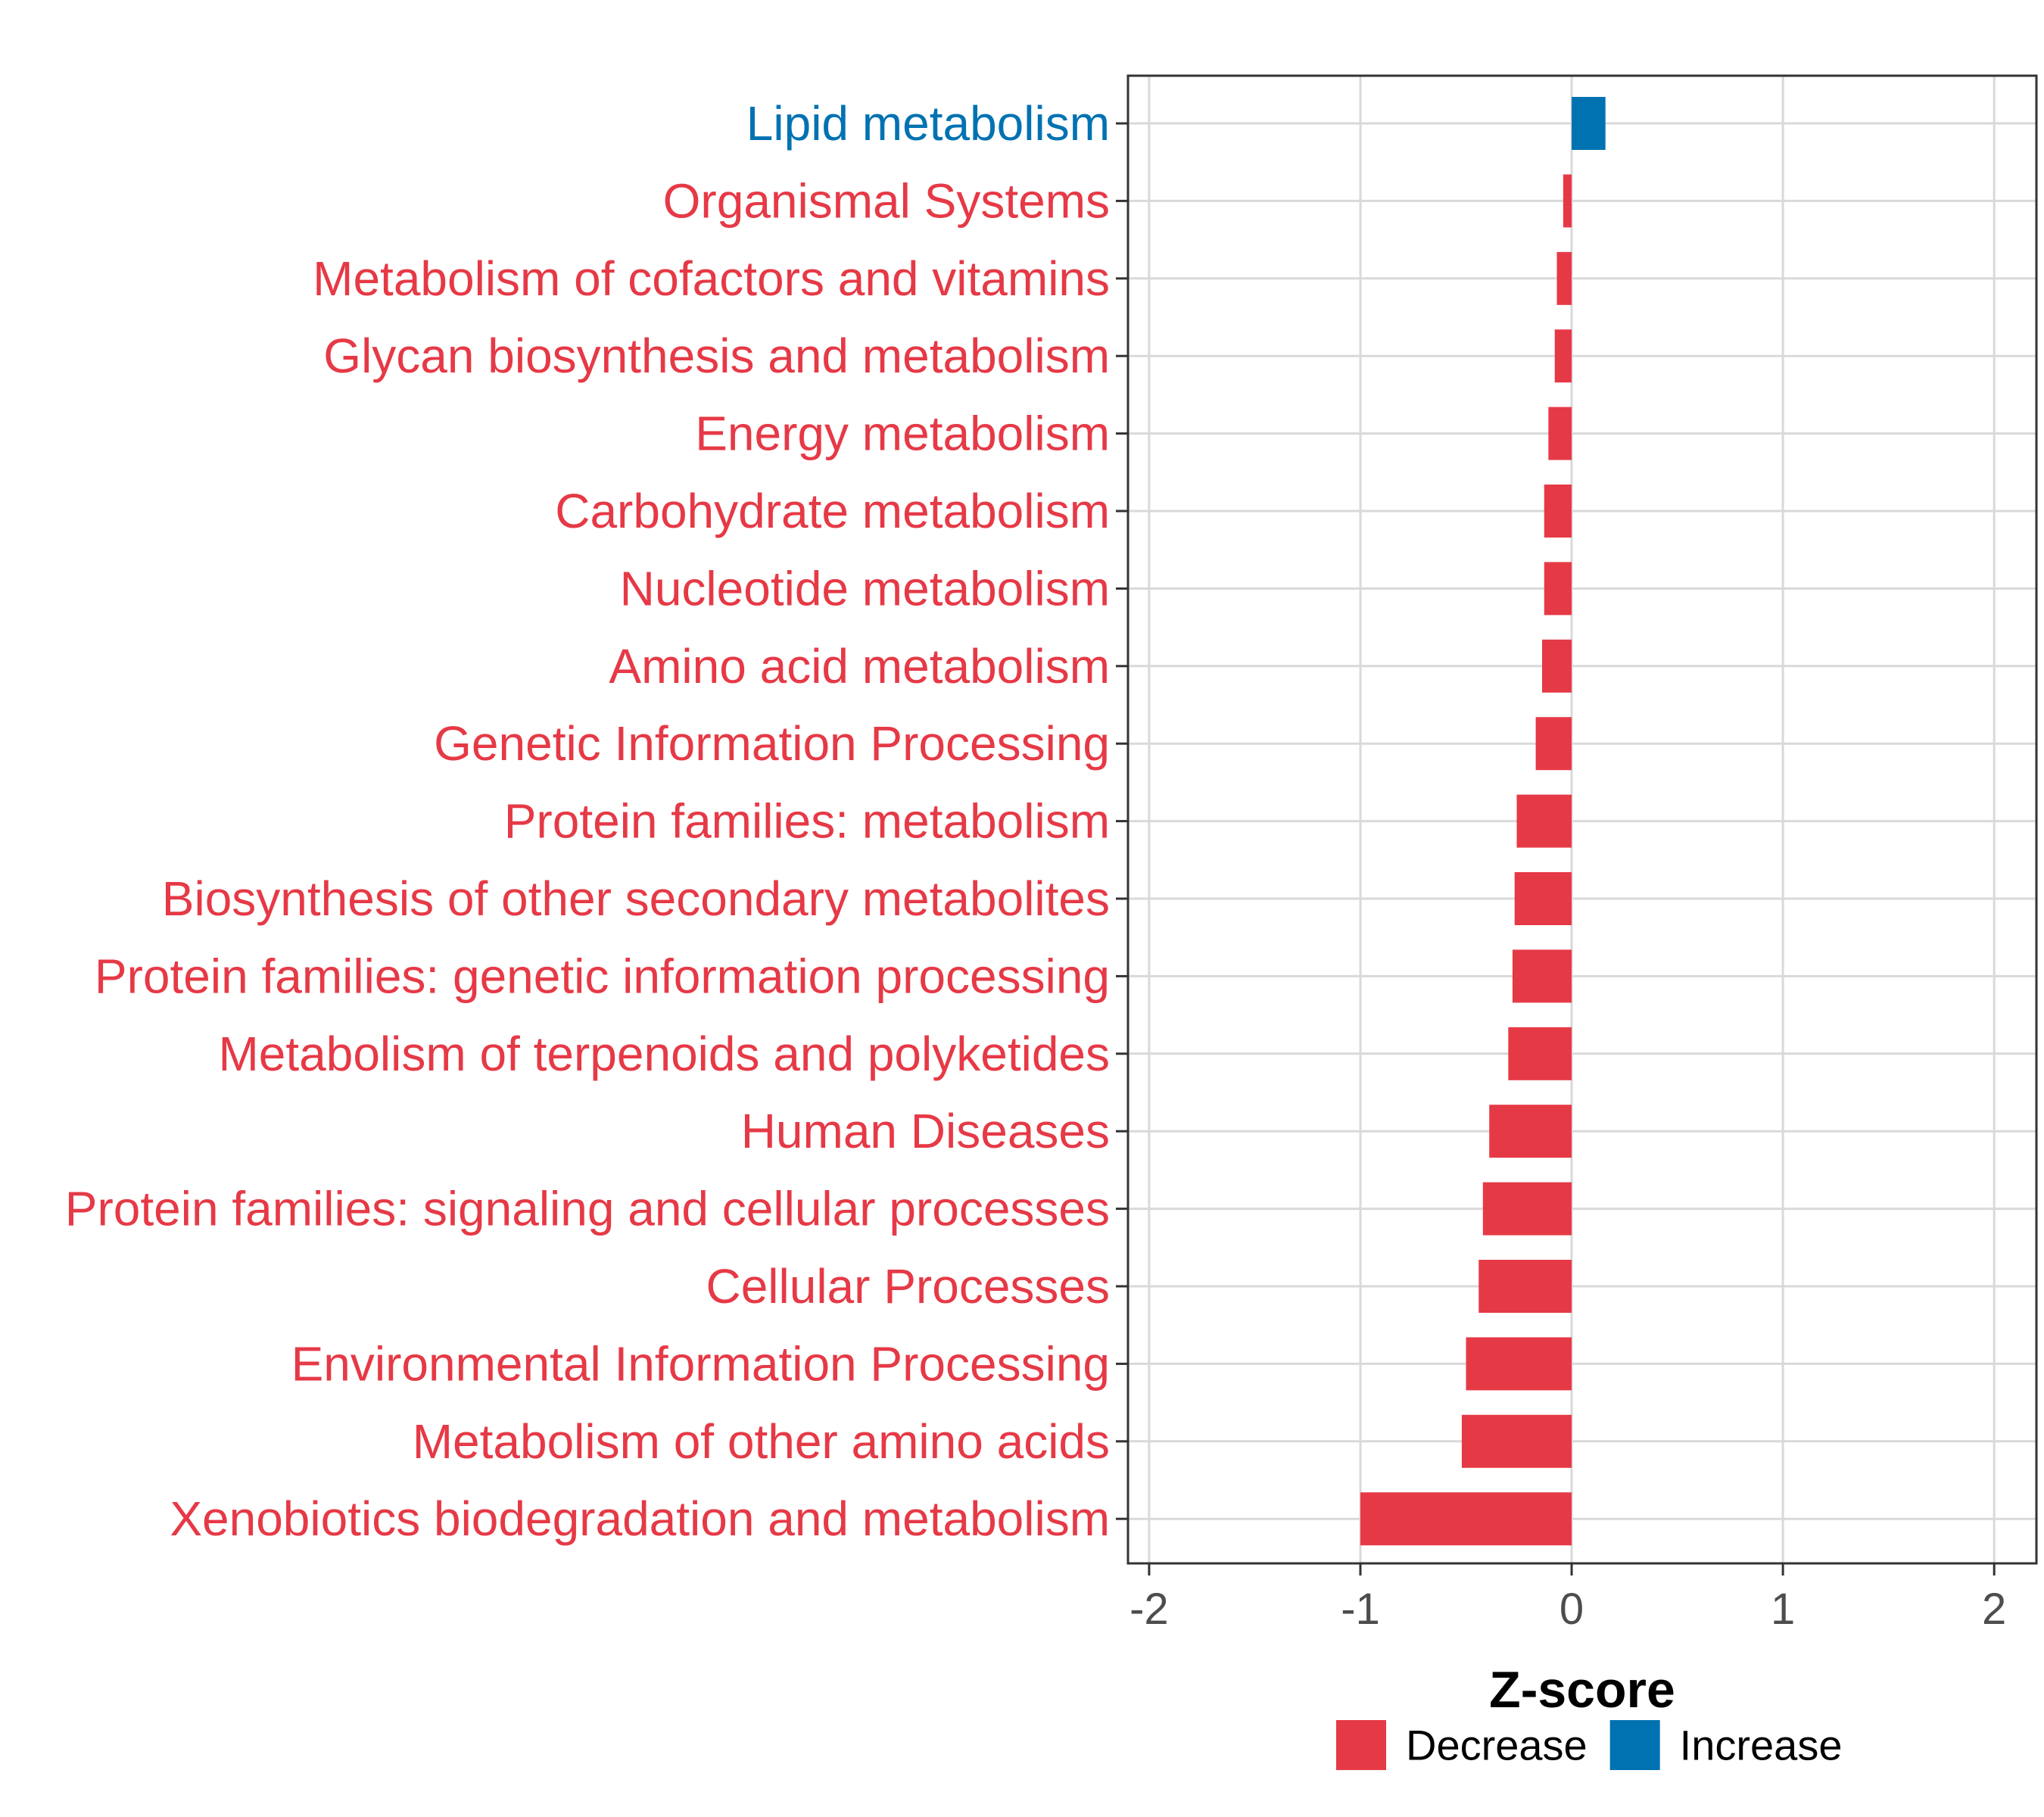  Describe the element at coordinates (1497, 1745) in the screenshot. I see `legend-label-decrease: Decrease` at that location.